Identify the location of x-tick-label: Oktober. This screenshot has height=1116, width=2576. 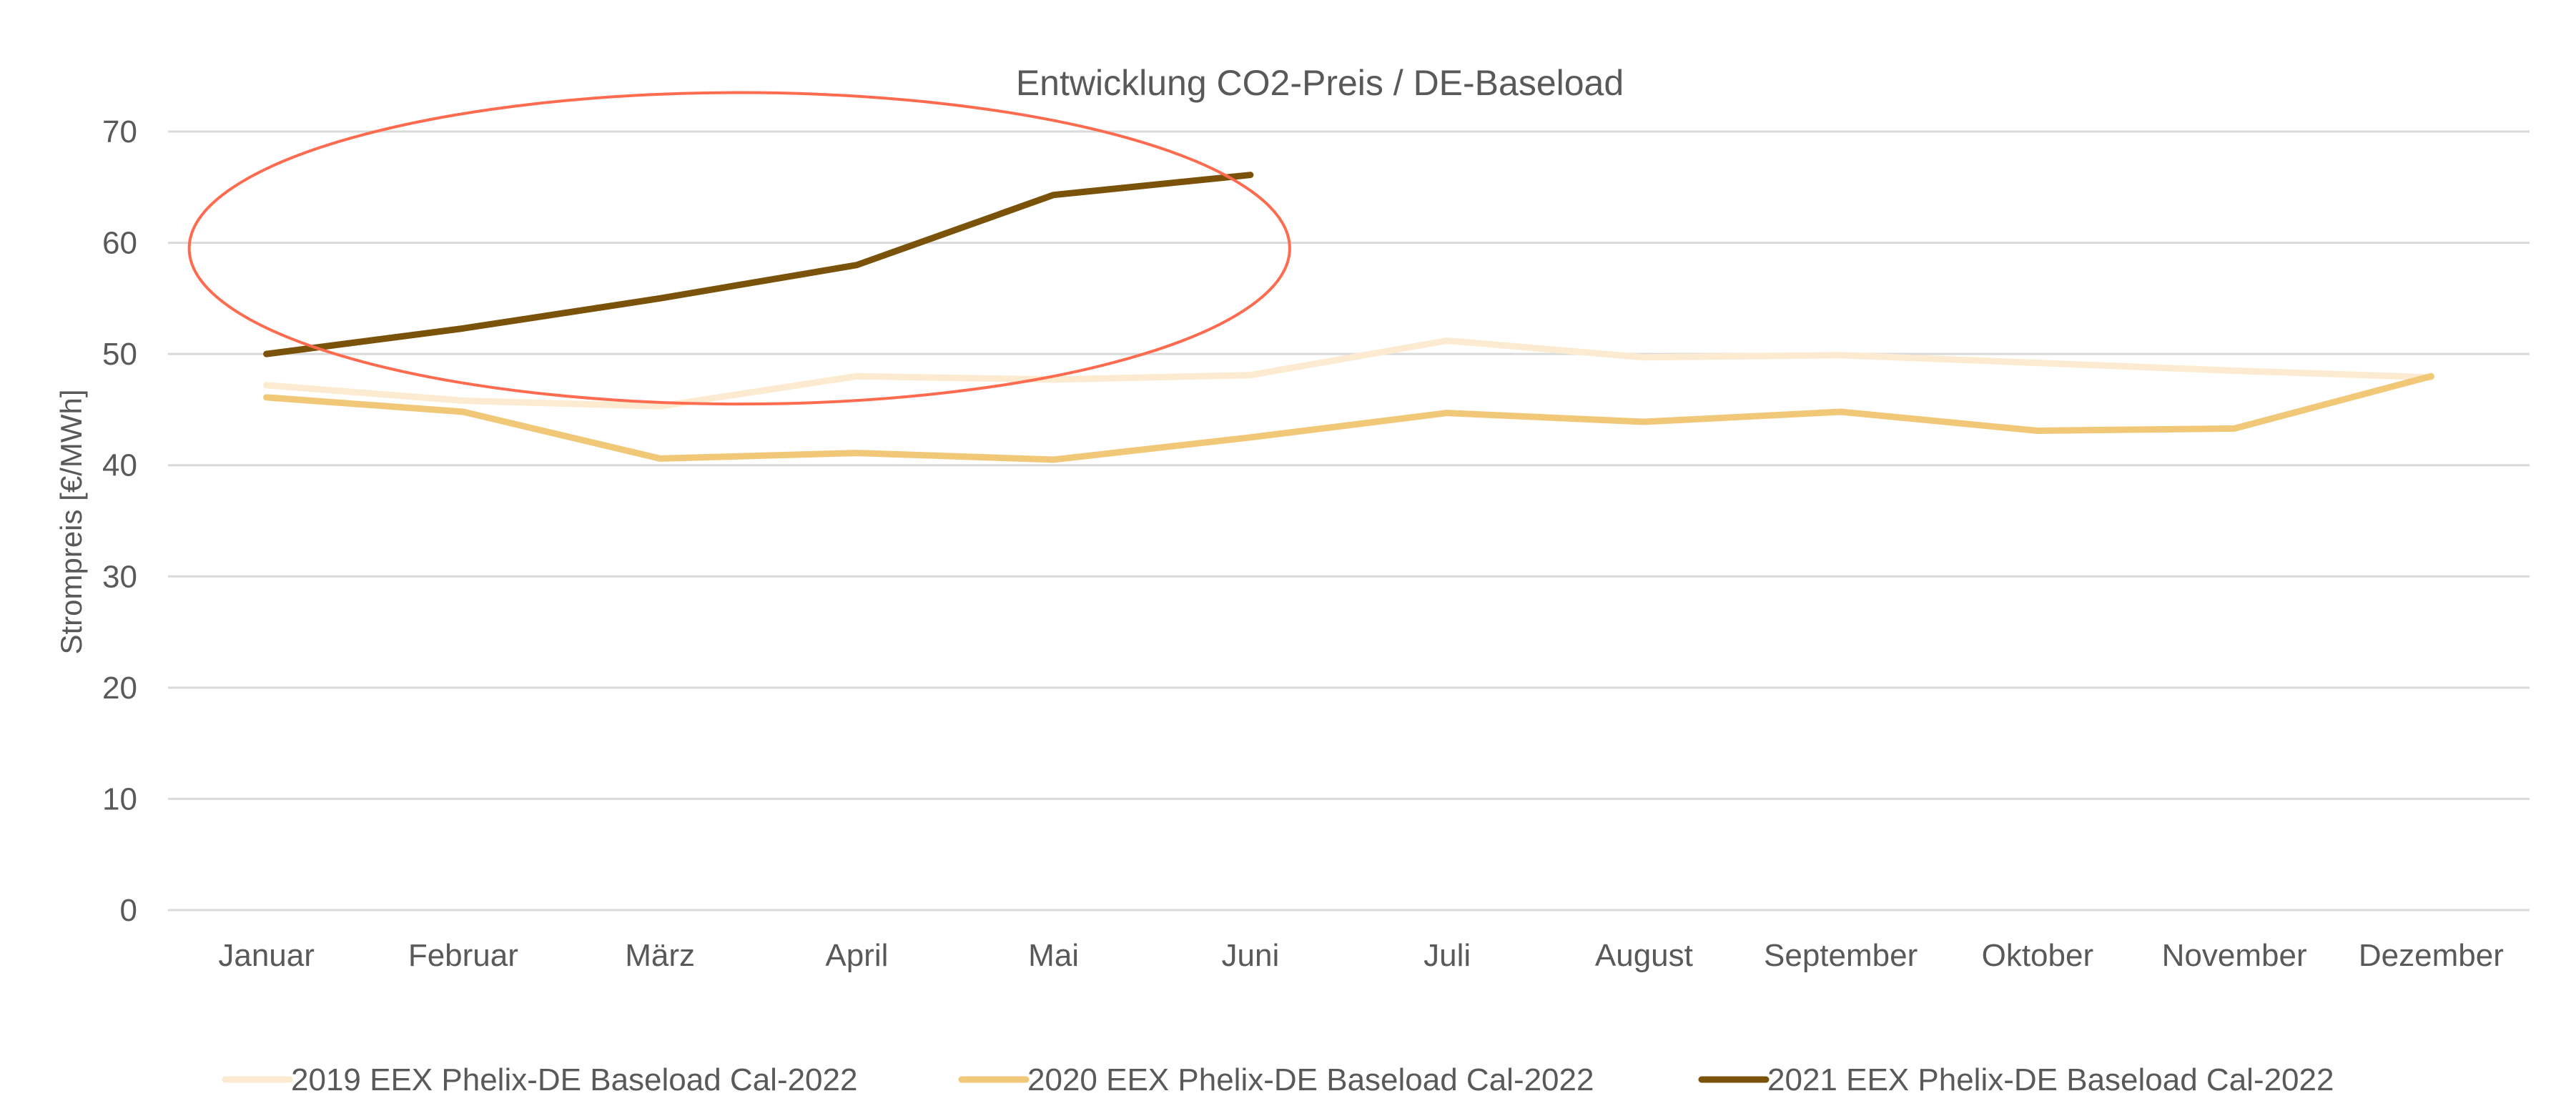
(2038, 956).